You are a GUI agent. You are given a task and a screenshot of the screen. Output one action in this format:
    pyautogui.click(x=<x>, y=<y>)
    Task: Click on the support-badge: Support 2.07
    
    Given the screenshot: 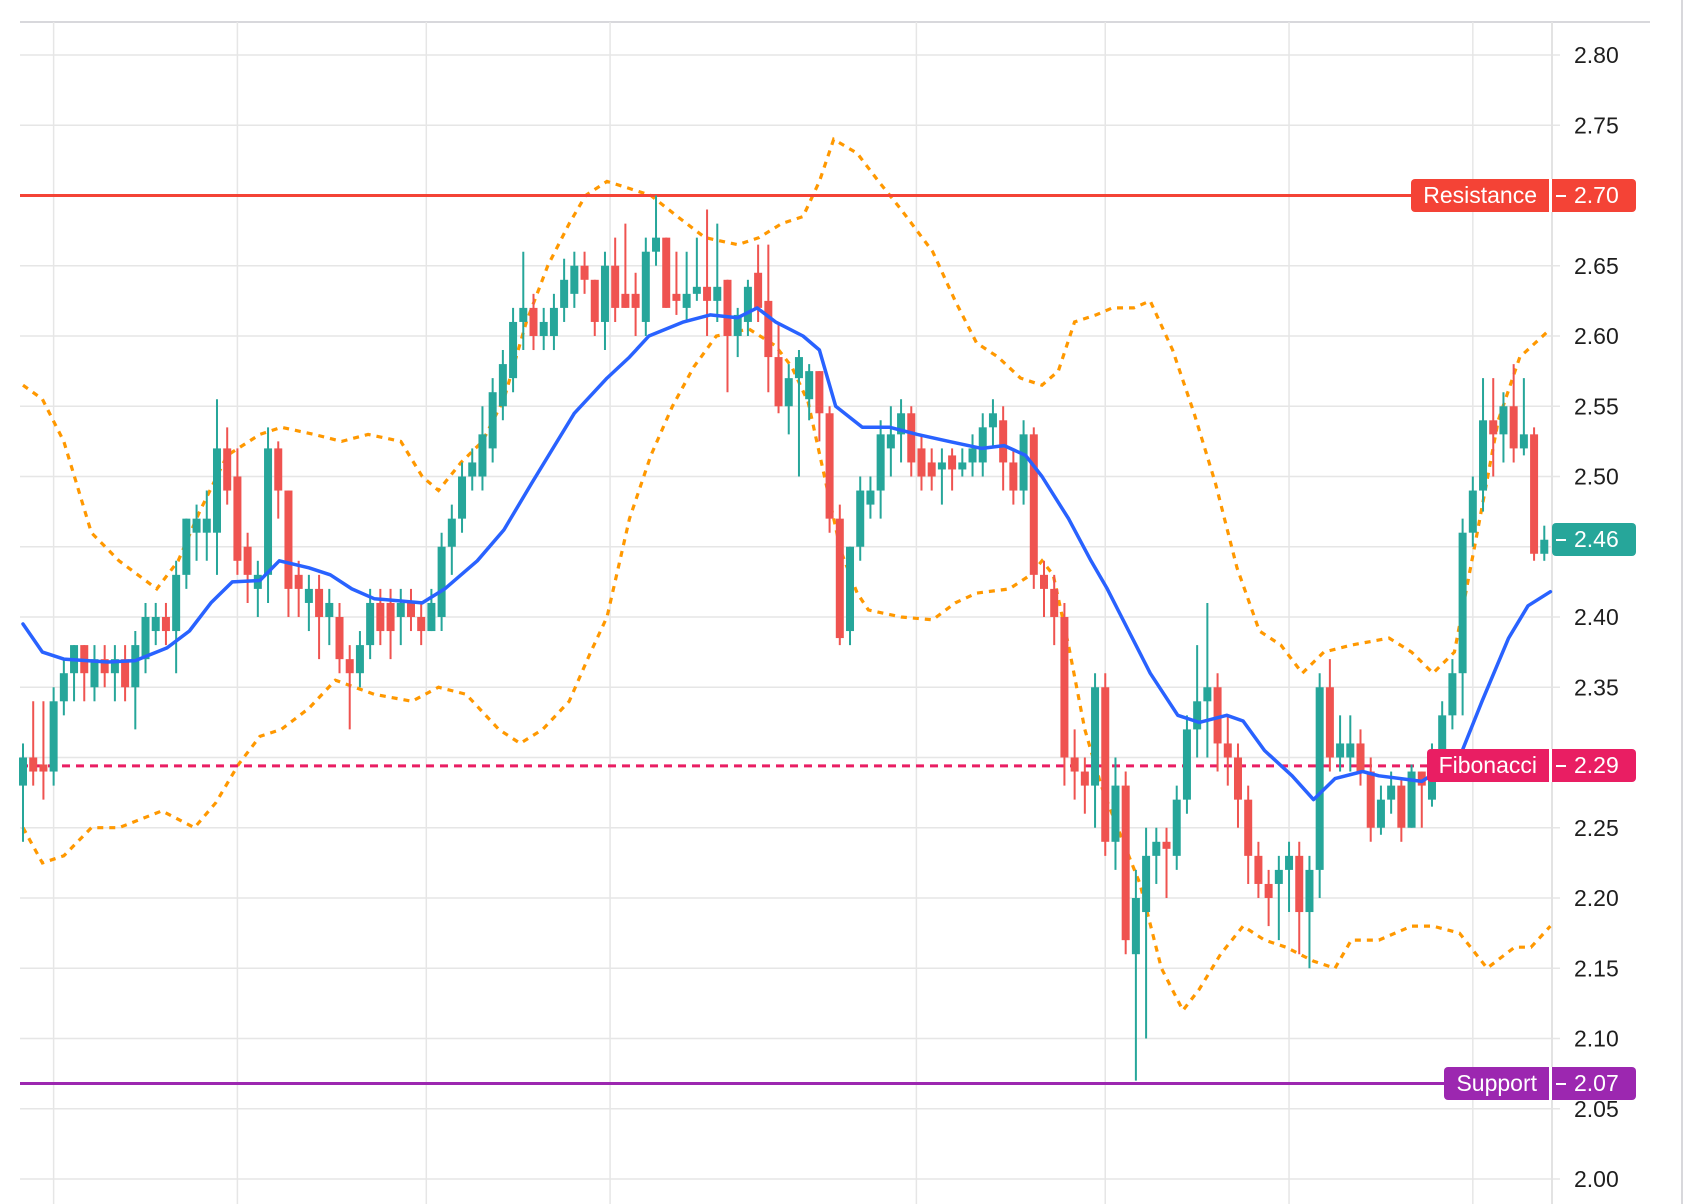 What is the action you would take?
    pyautogui.click(x=1540, y=1083)
    